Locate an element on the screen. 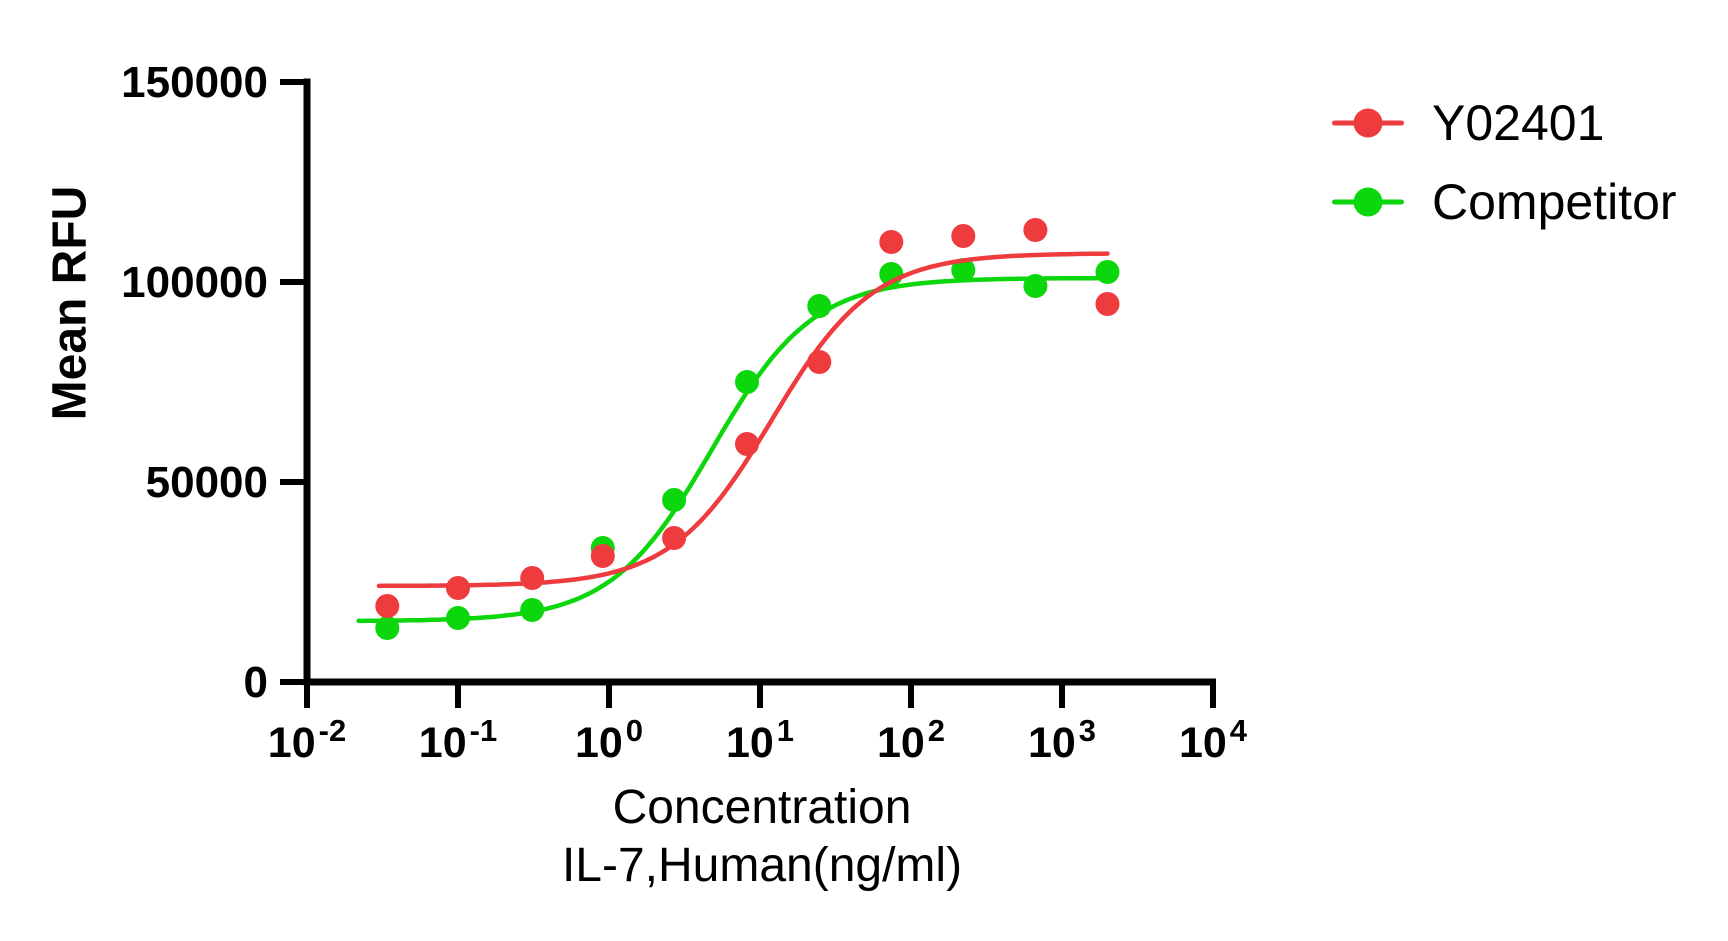 The width and height of the screenshot is (1728, 941). x-tick-label: 10⁻² is located at coordinates (307, 740).